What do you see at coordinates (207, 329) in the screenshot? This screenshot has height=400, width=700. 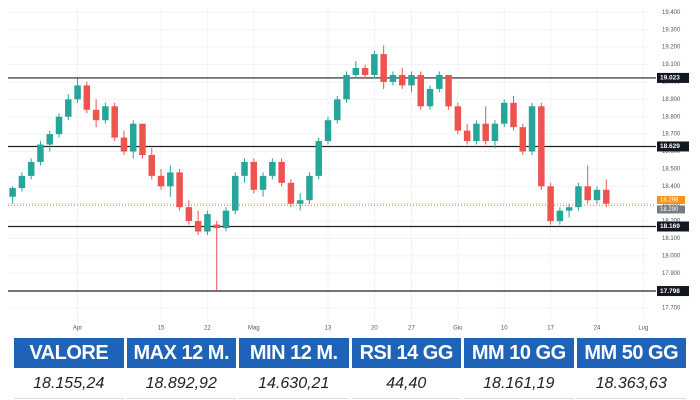 I see `x-tick-label: 22` at bounding box center [207, 329].